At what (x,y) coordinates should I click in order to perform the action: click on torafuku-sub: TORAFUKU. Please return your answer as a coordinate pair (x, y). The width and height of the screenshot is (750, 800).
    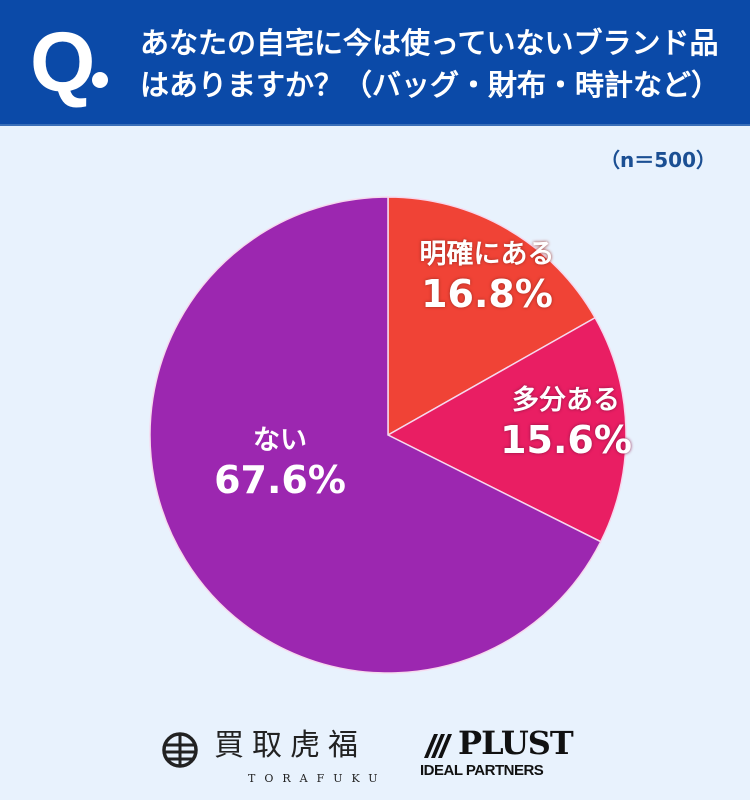
    Looking at the image, I should click on (317, 778).